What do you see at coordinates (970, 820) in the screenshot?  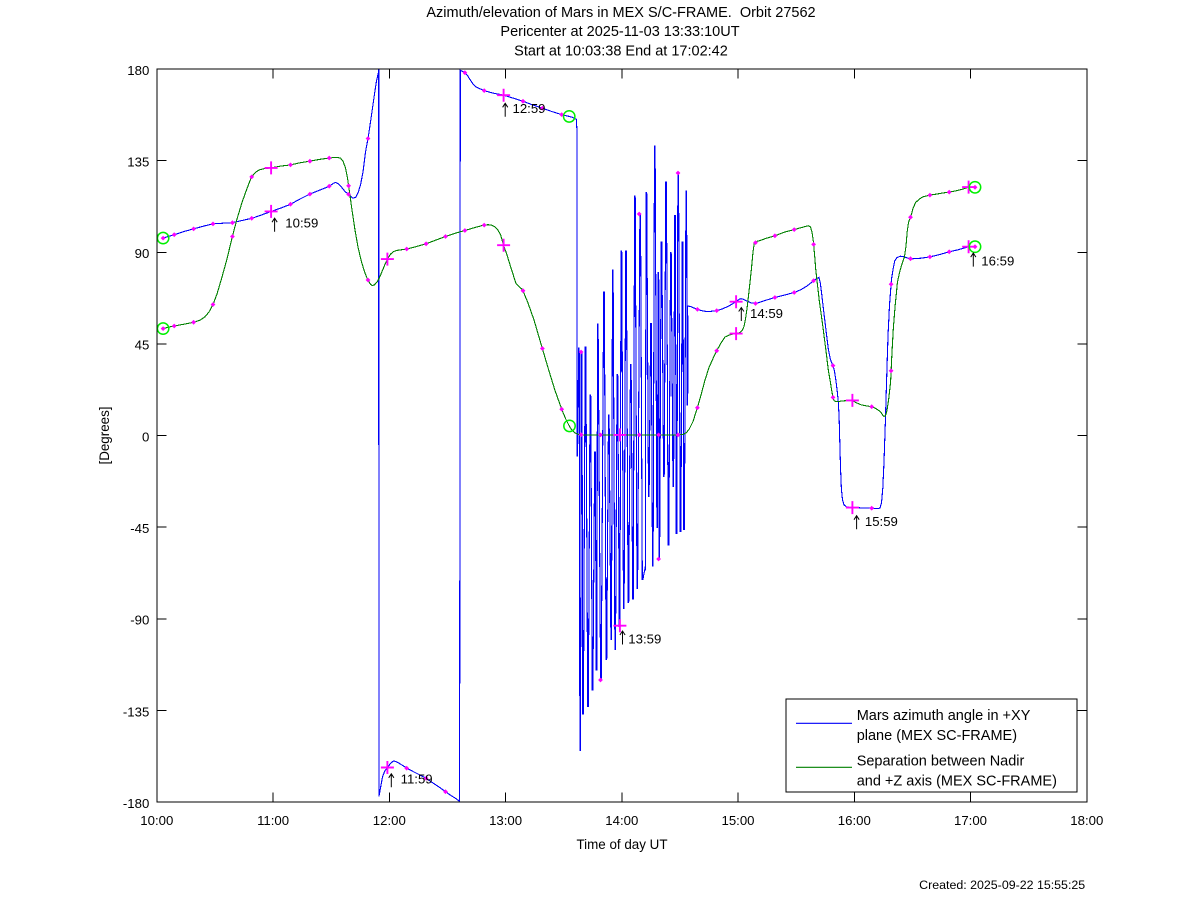 I see `svg-text: 17:00` at bounding box center [970, 820].